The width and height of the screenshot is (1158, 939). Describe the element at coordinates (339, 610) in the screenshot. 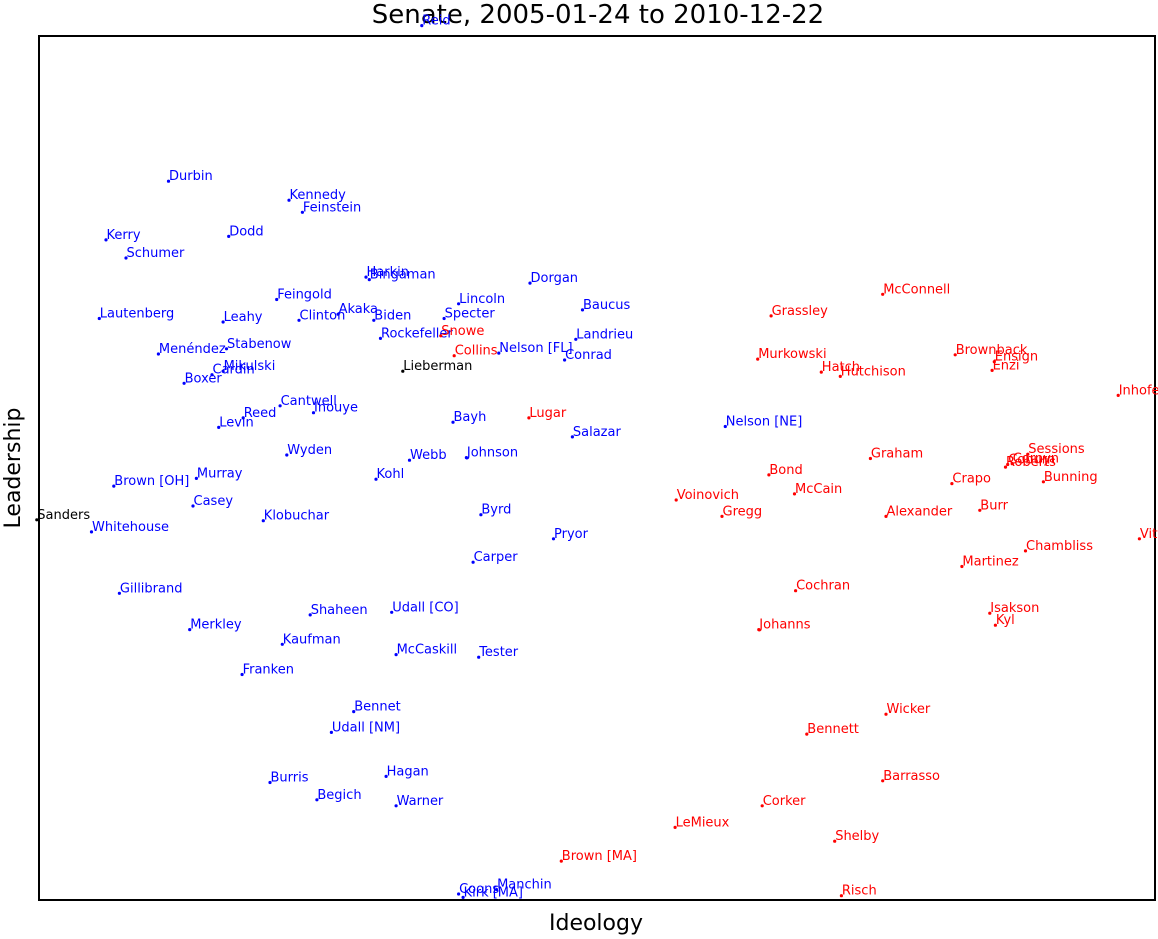

I see `point-label-shaheen: Shaheen` at that location.